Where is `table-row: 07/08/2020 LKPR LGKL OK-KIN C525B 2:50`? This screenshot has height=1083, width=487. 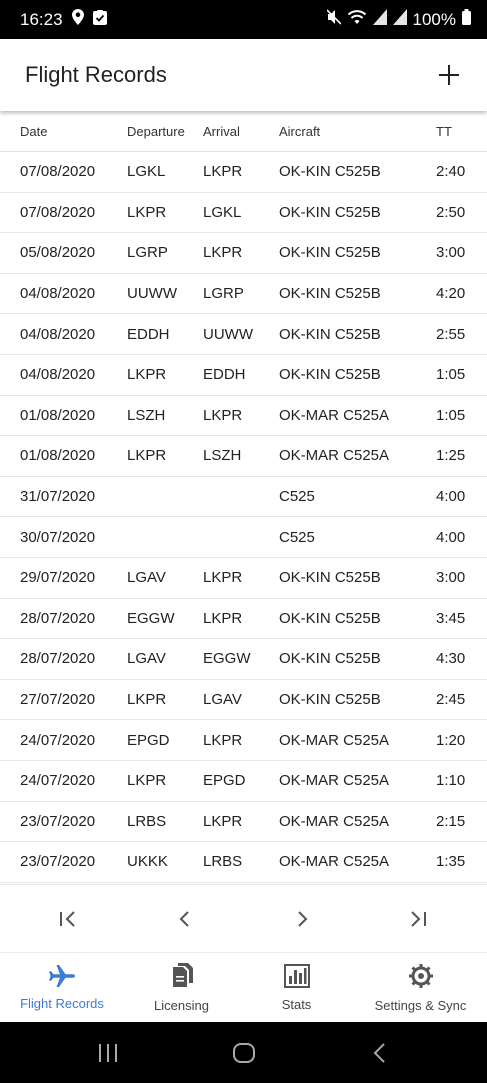
table-row: 07/08/2020 LKPR LGKL OK-KIN C525B 2:50 is located at coordinates (243, 213).